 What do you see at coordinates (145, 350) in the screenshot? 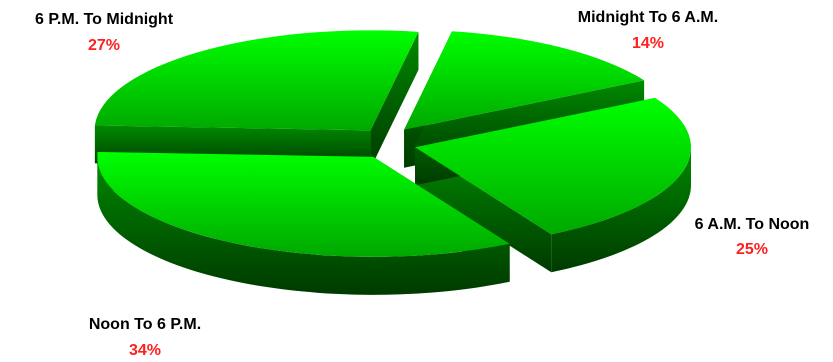
I see `slice-value-noon-to-6pm: 34%` at bounding box center [145, 350].